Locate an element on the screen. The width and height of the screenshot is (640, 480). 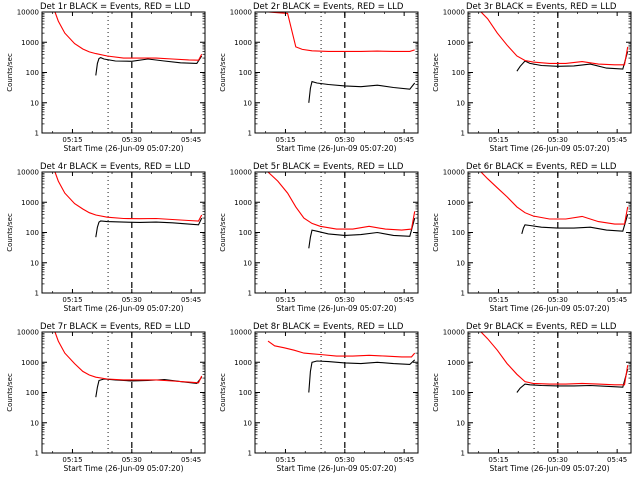
panel-title-detector: Det 6r is located at coordinates (479, 167).